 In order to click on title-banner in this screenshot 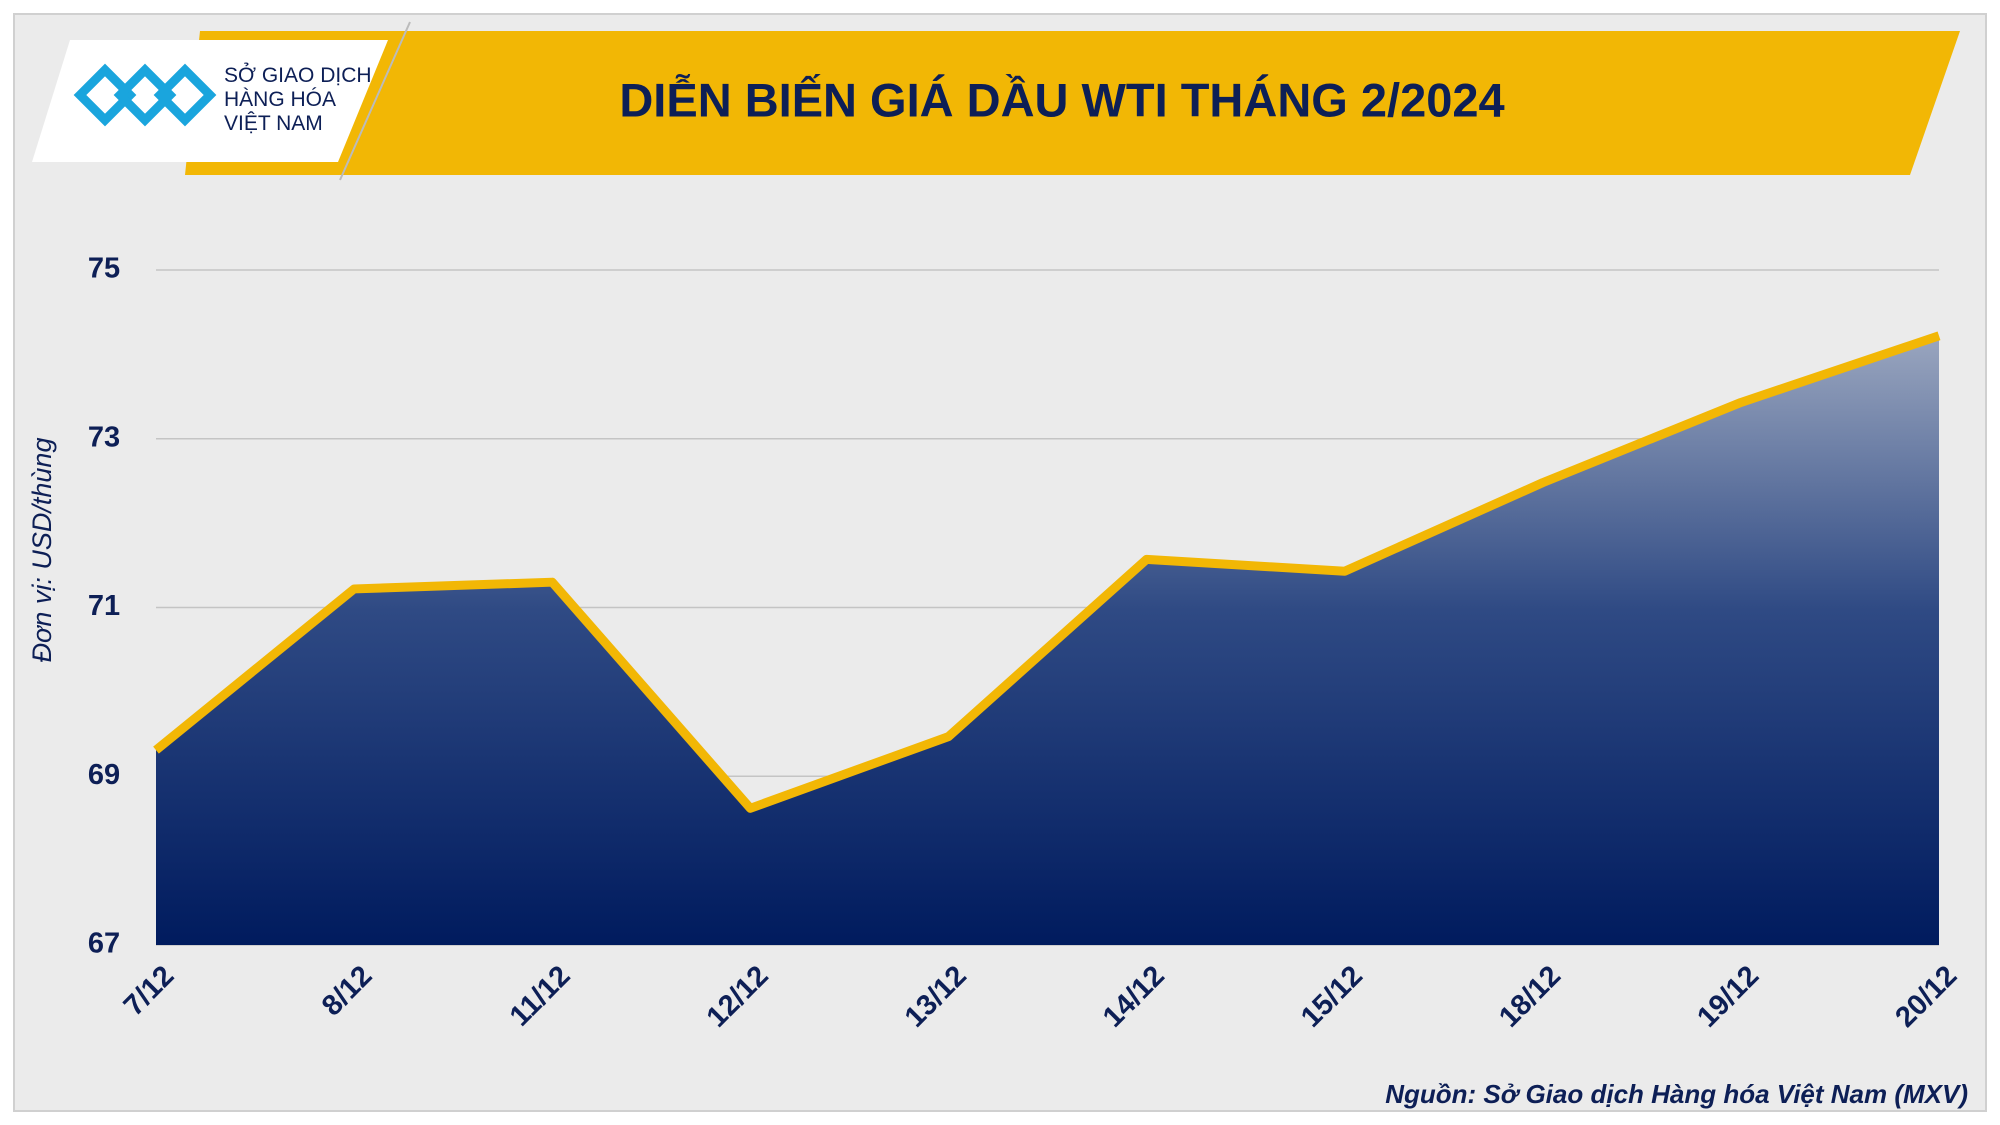, I will do `click(1072, 103)`.